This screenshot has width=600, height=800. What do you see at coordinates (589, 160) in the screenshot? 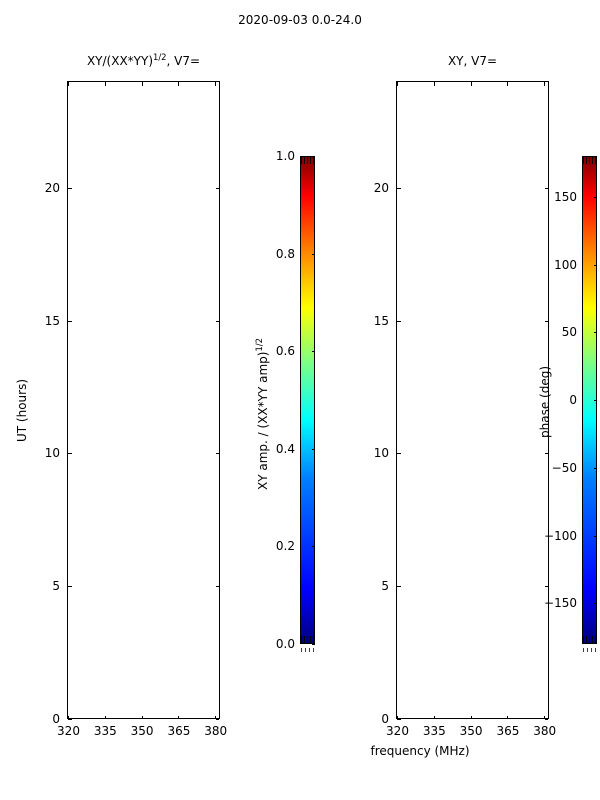
I see `colorbar-over-marker-phase` at bounding box center [589, 160].